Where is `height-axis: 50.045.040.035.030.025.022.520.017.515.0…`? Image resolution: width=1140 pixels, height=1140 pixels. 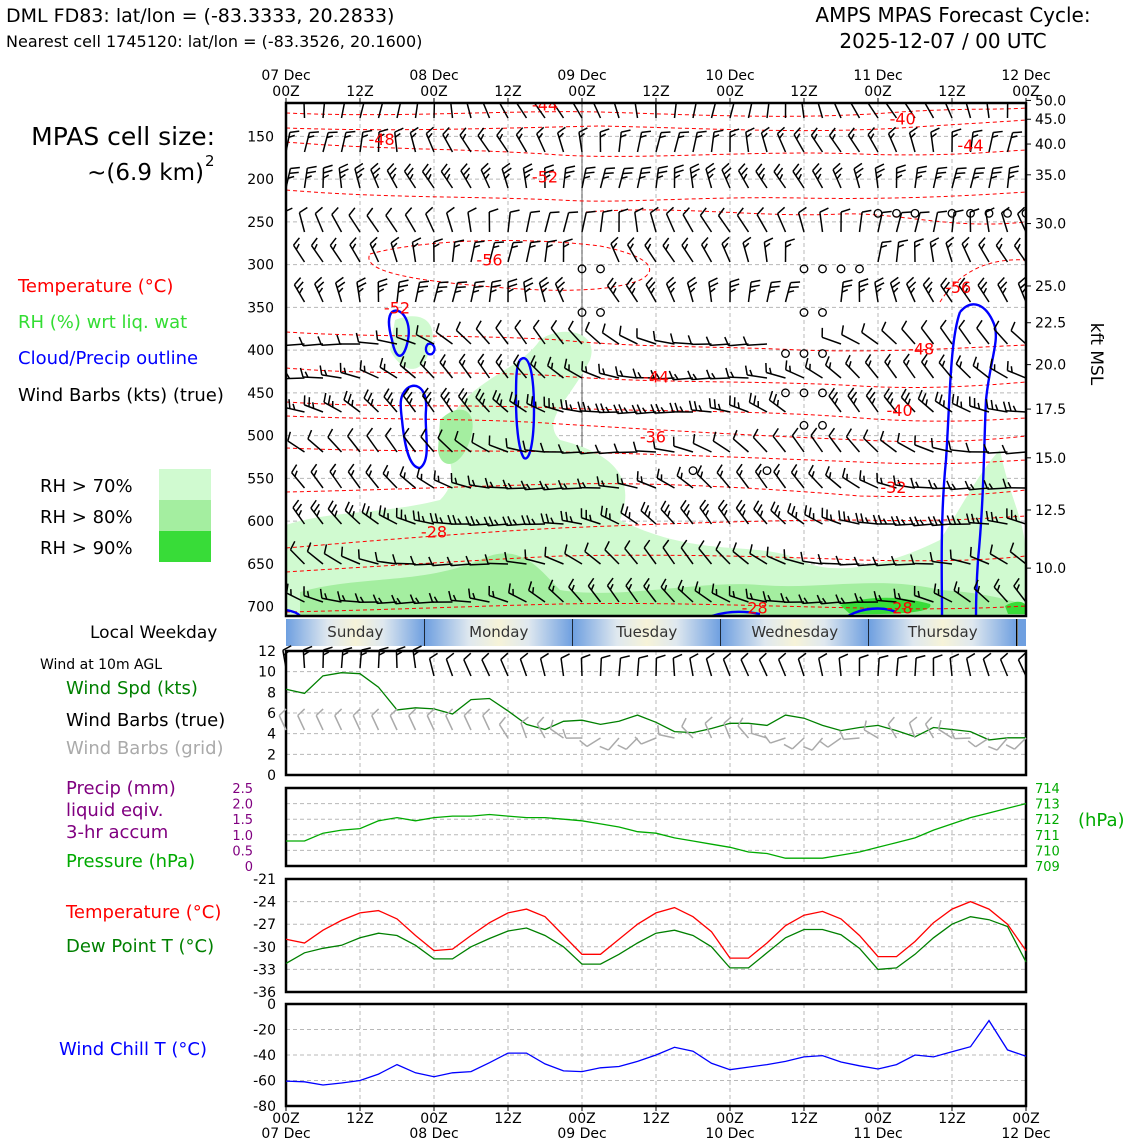
height-axis: 50.045.040.035.030.025.022.520.017.515.0… is located at coordinates (1046, 335).